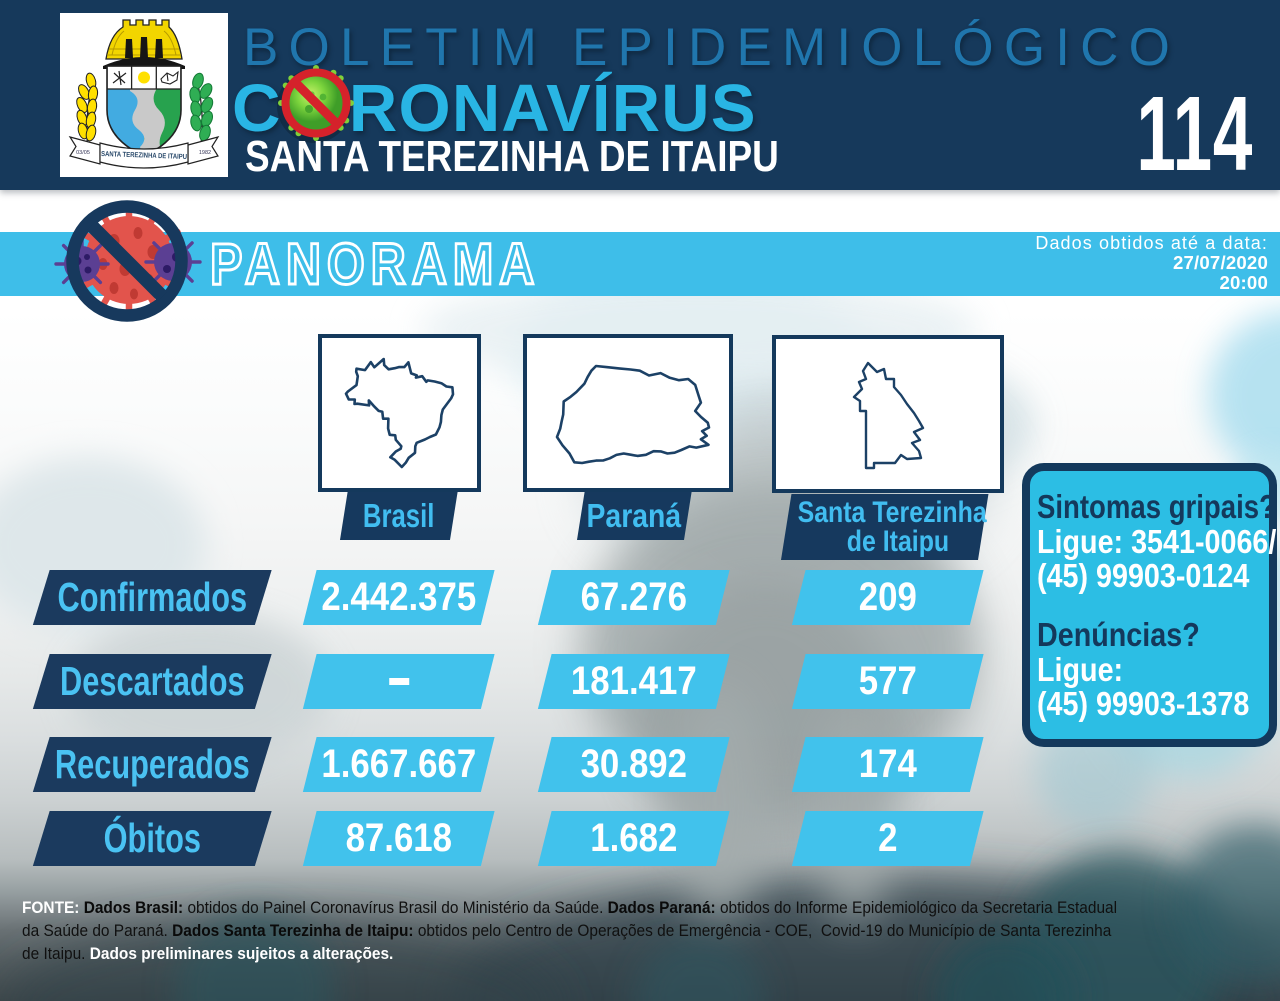 The width and height of the screenshot is (1280, 1001). I want to click on svg-text: 1982, so click(205, 153).